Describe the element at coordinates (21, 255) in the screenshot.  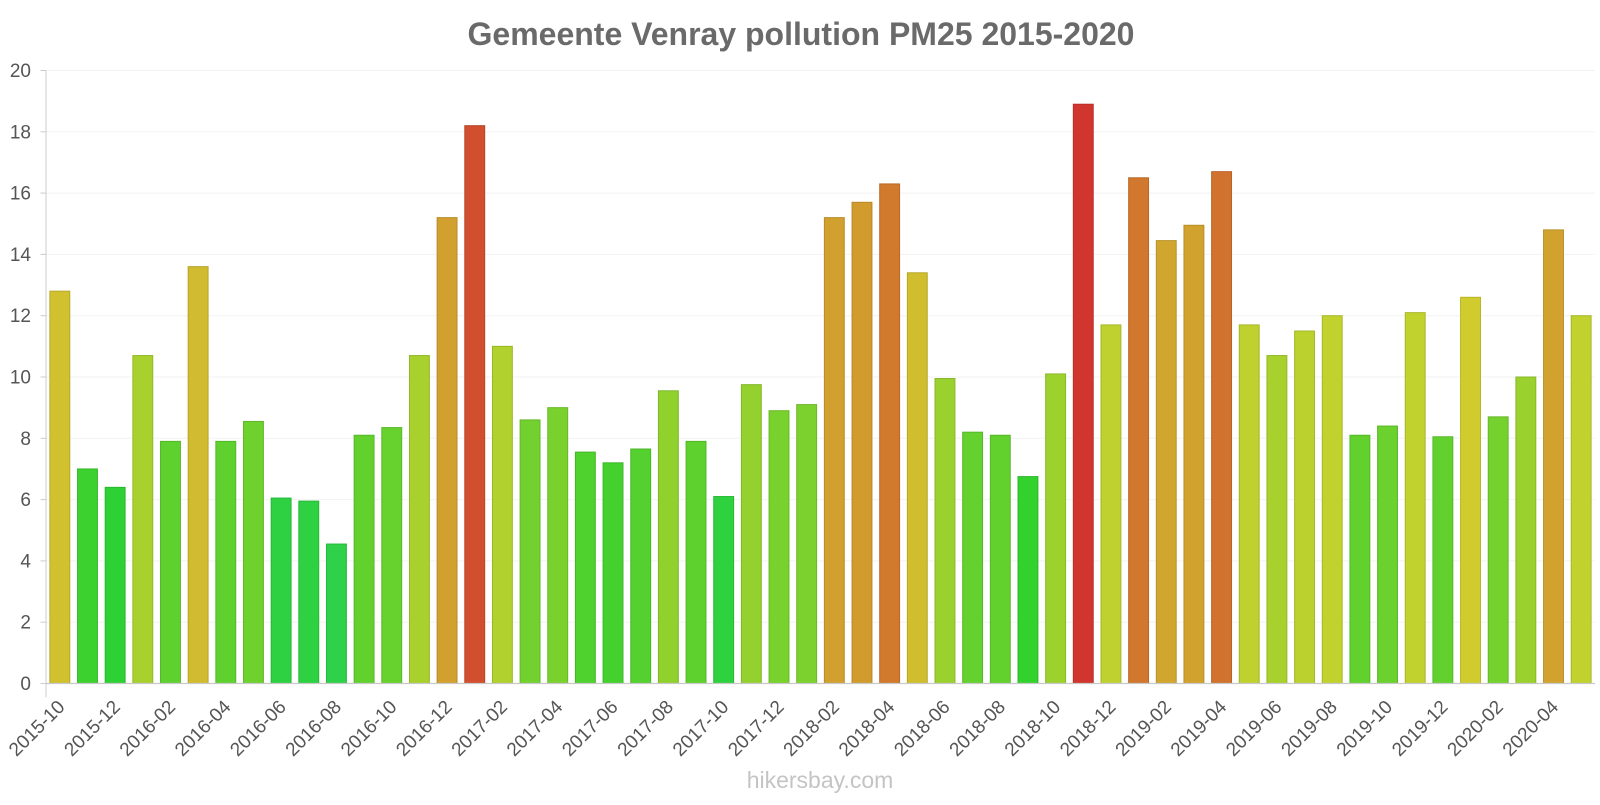
I see `svg-text: 14` at that location.